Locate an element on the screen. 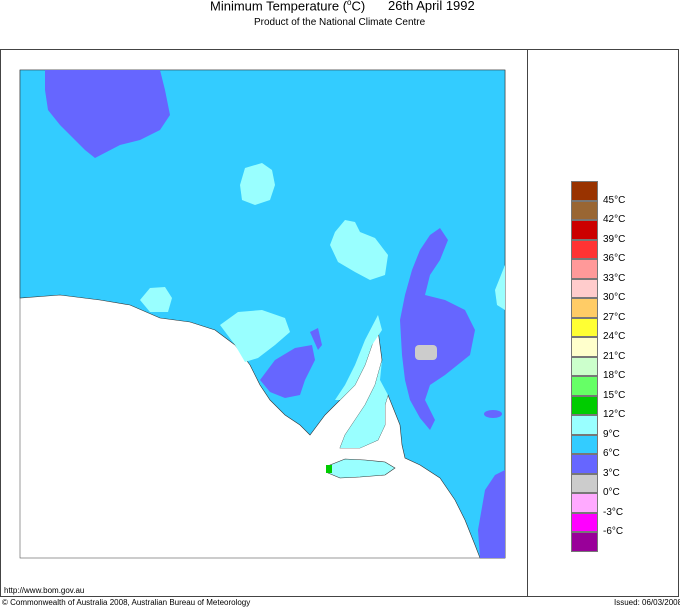  legend-label: 18°C is located at coordinates (614, 375).